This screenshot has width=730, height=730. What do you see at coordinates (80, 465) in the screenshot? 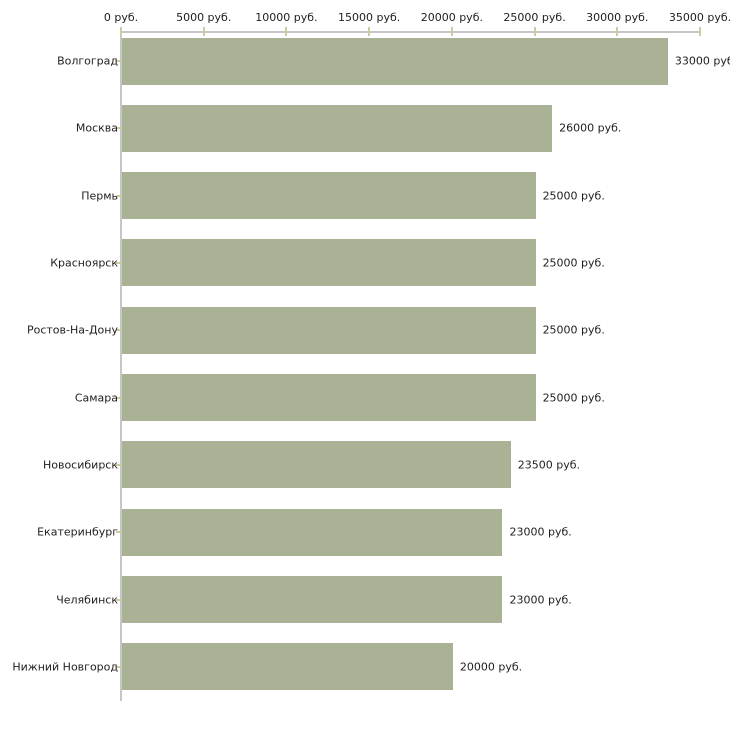
I see `category-label: Новосибирск` at bounding box center [80, 465].